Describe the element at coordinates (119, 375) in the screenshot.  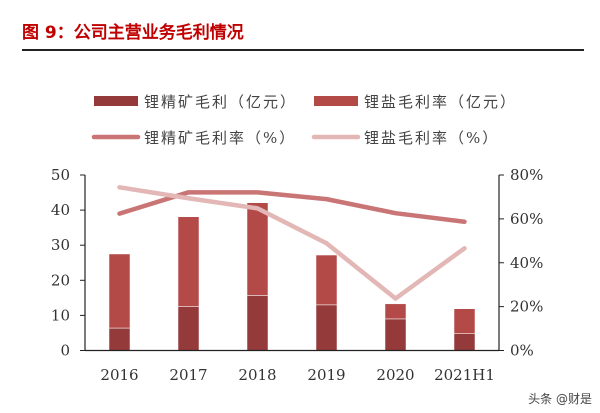
I see `x-tick-label: 2016` at that location.